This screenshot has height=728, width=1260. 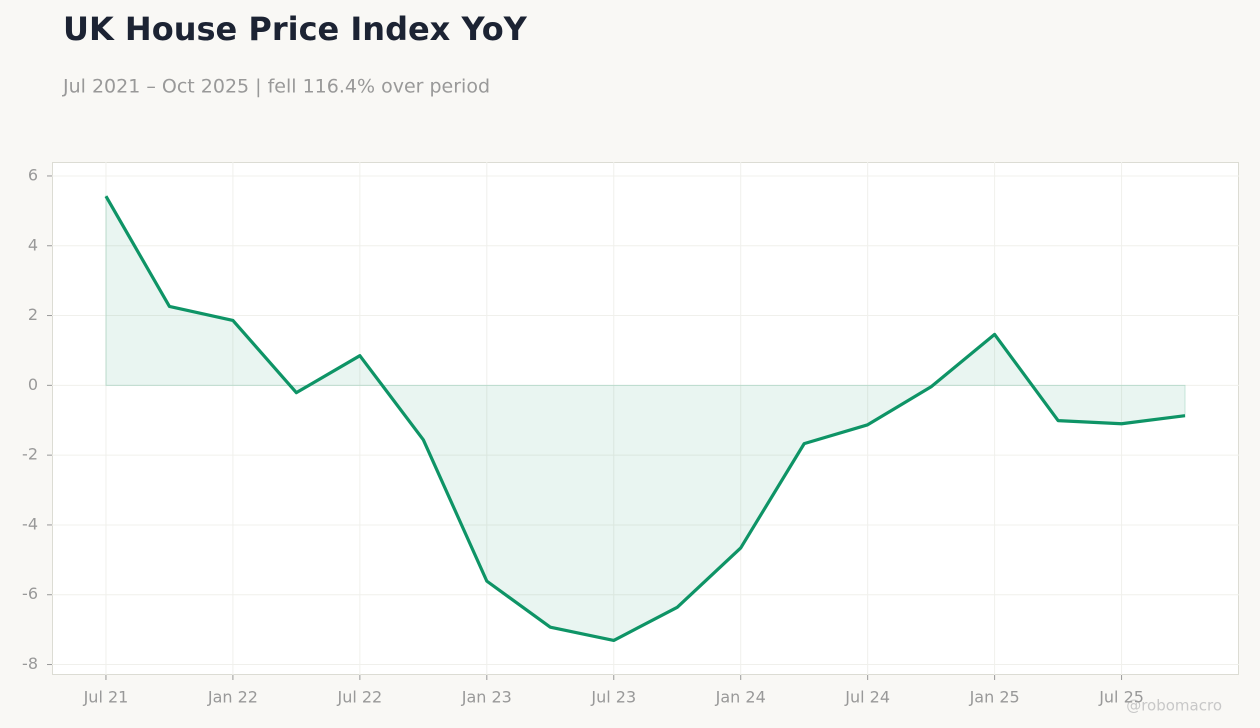 I want to click on y-tick-label: 4, so click(x=33, y=244).